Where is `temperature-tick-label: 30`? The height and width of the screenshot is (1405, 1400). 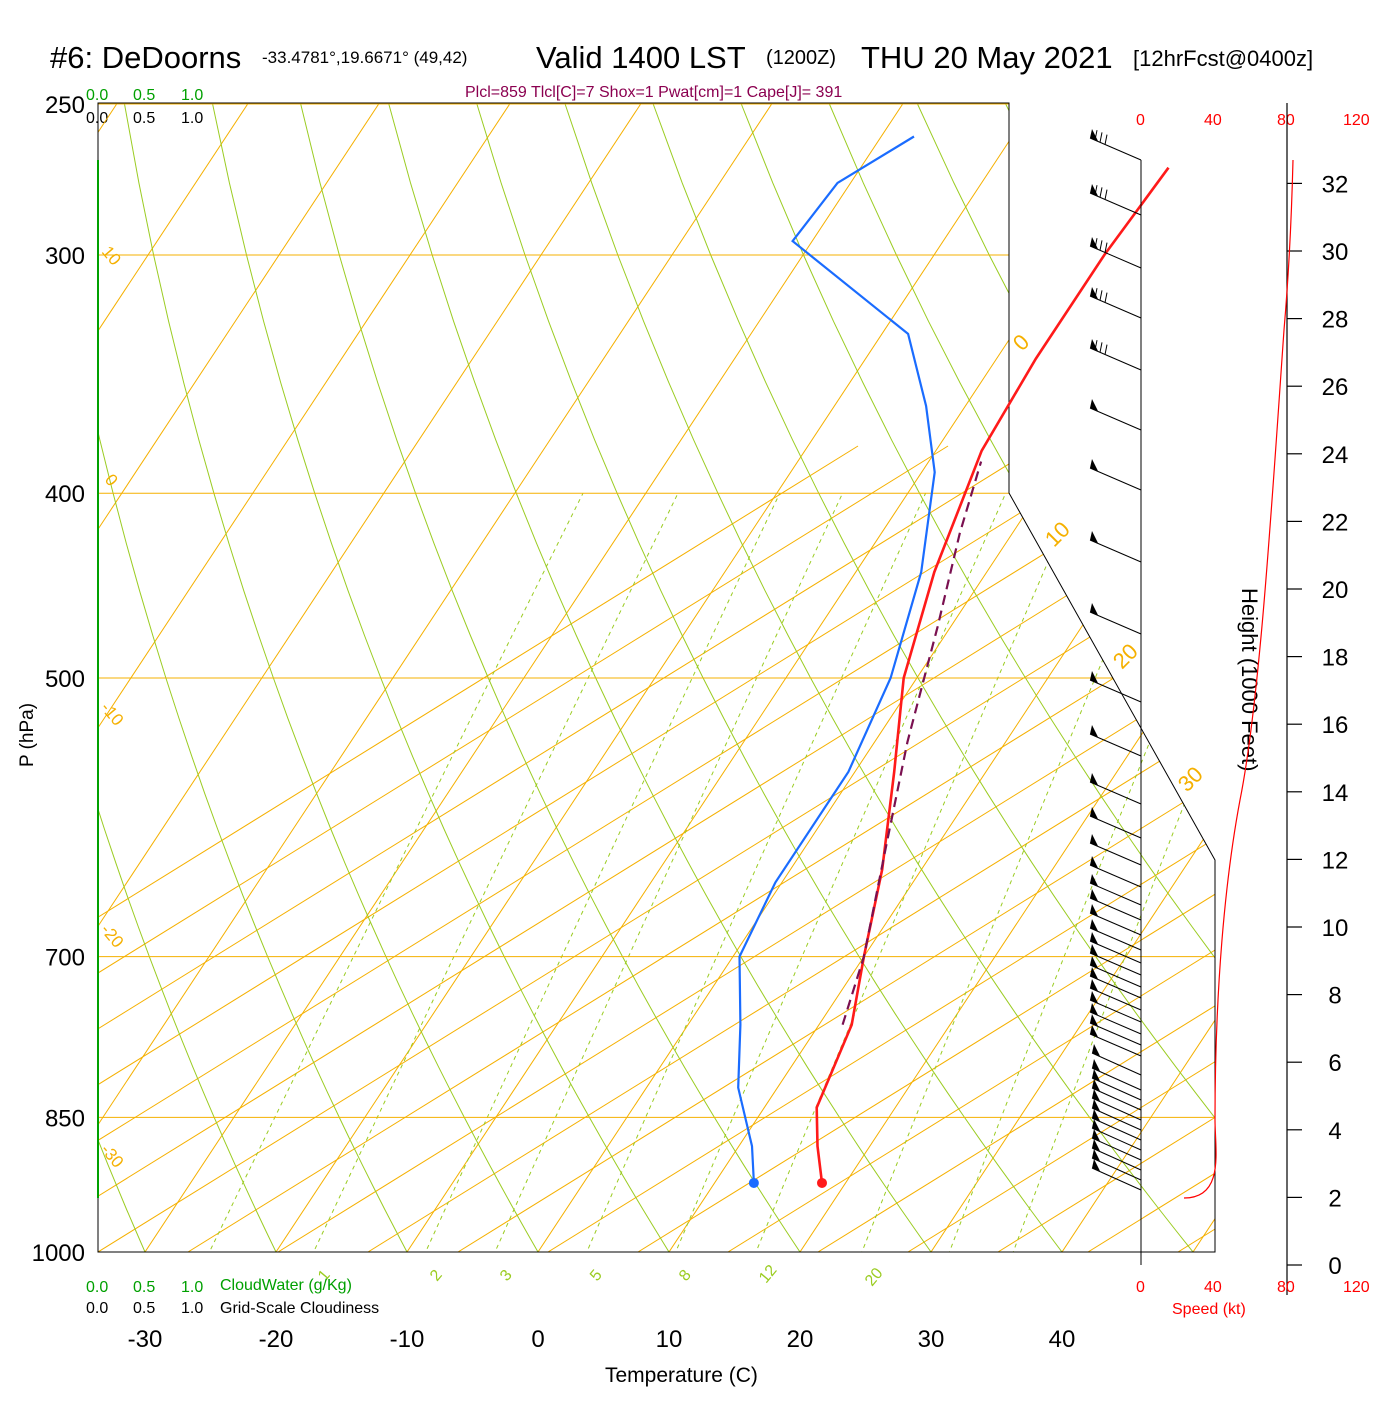 temperature-tick-label: 30 is located at coordinates (931, 1339).